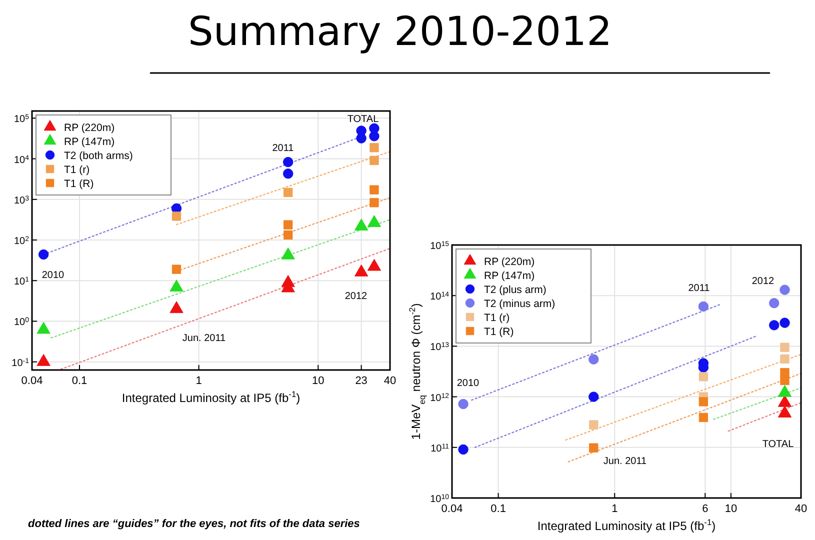  What do you see at coordinates (520, 304) in the screenshot?
I see `legend-label: T2 (minus arm)` at bounding box center [520, 304].